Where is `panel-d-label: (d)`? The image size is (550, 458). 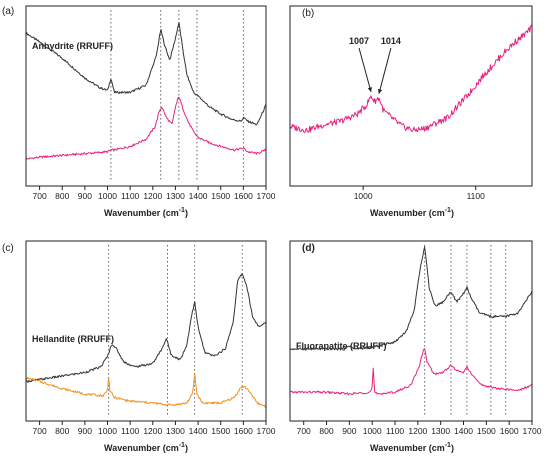 panel-d-label: (d) is located at coordinates (308, 248).